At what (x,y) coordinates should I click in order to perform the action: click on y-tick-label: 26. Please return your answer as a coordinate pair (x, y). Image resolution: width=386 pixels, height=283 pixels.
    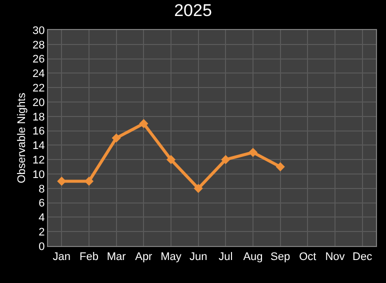
    Looking at the image, I should click on (38, 60).